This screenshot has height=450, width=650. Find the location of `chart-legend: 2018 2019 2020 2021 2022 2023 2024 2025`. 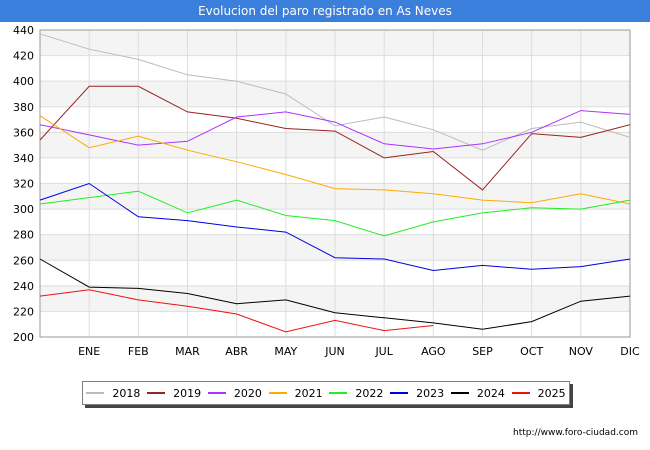

chart-legend: 2018 2019 2020 2021 2022 2023 2024 2025 is located at coordinates (326, 393).